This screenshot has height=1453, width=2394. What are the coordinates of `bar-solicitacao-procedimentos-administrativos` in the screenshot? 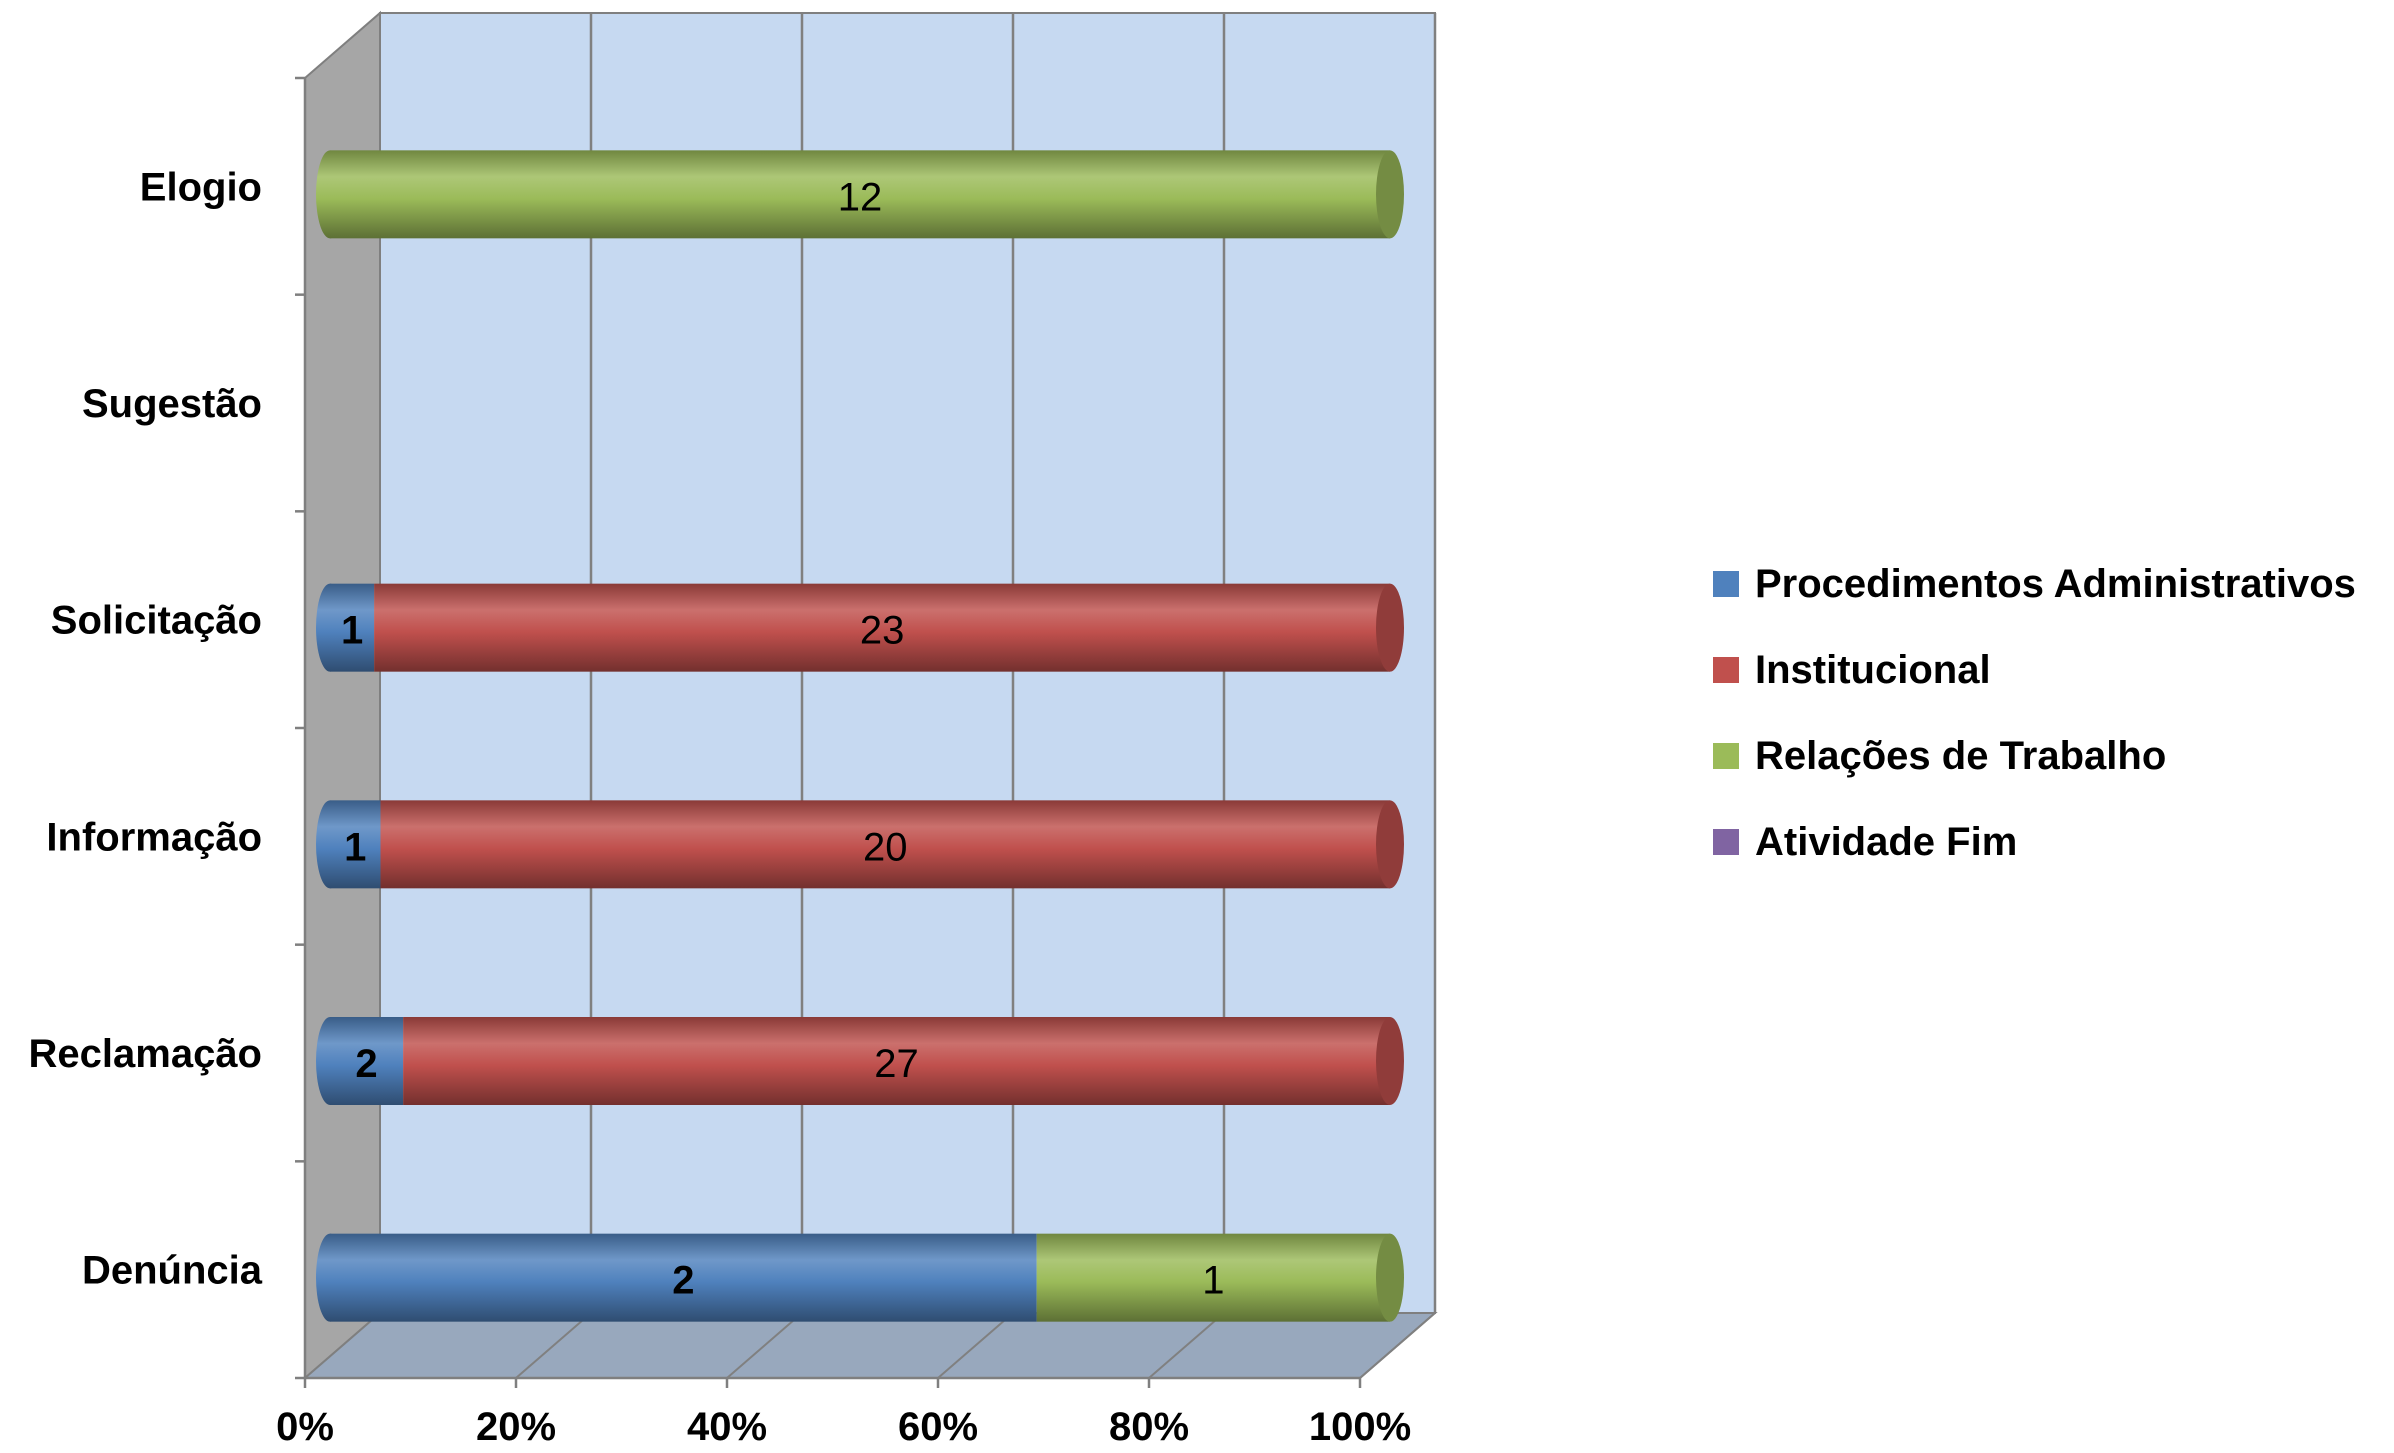 It's located at (345, 627).